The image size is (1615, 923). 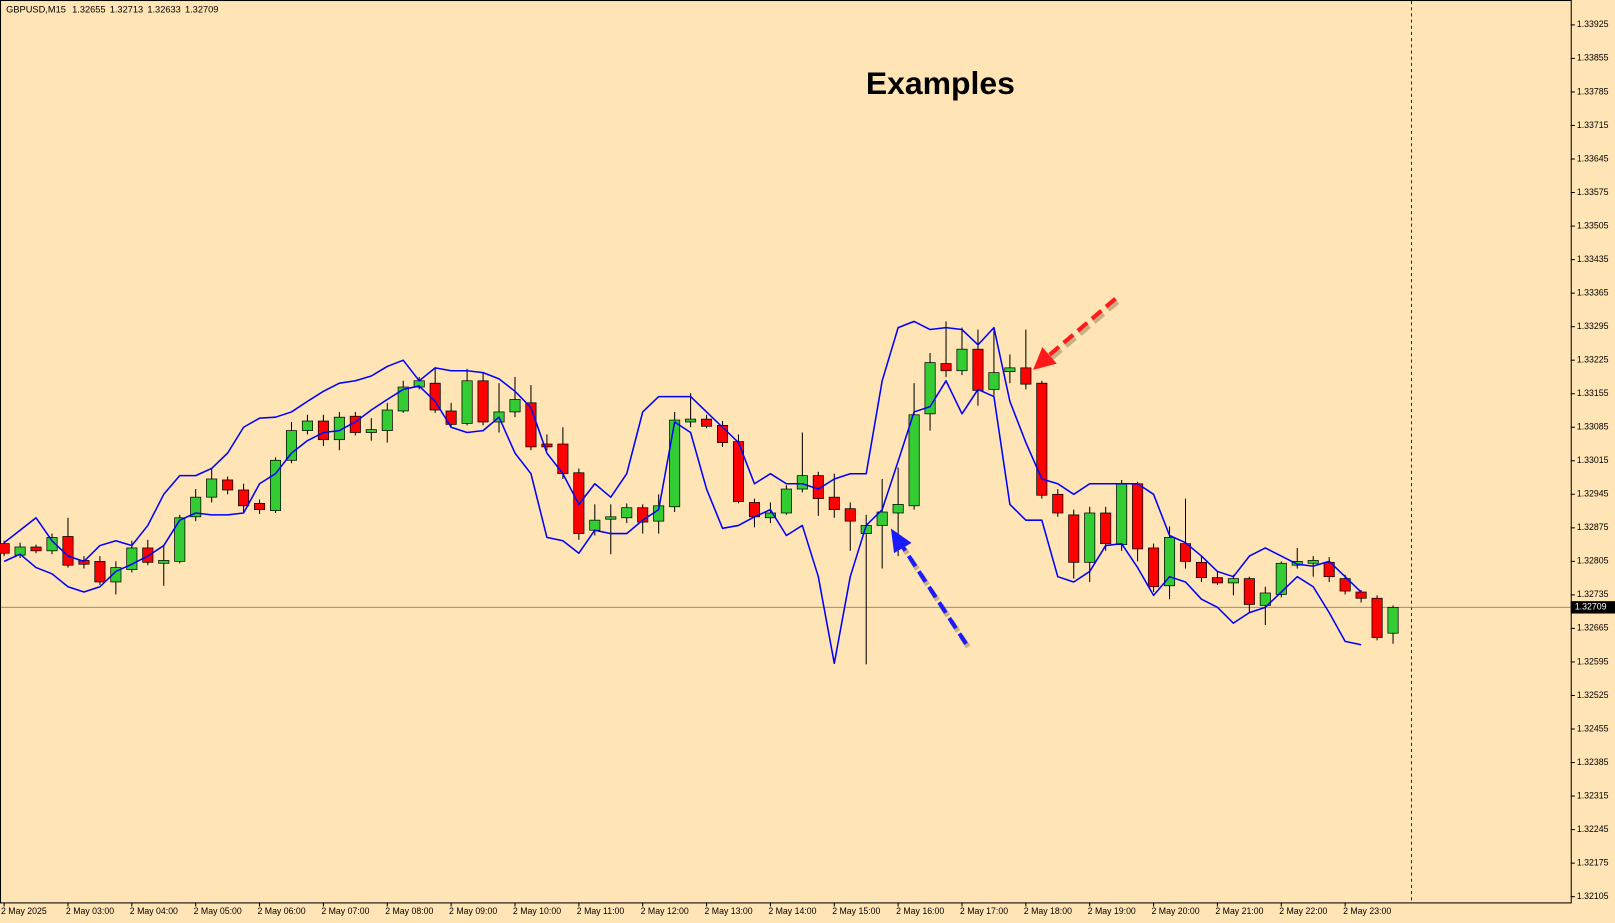 I want to click on x-tick-label: 2 May 07:00, so click(x=345, y=911).